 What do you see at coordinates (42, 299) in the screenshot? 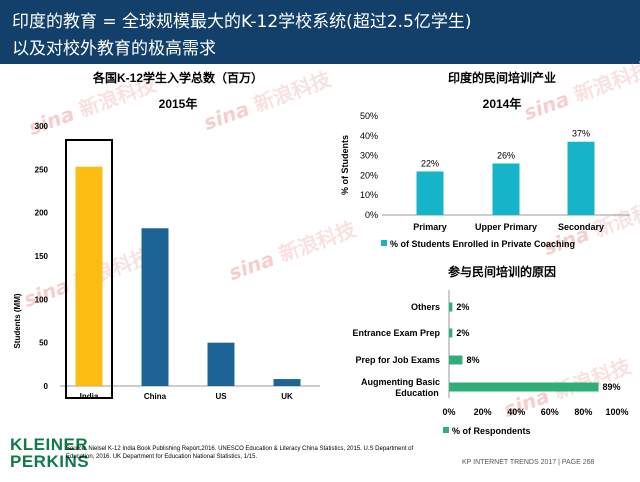
I see `y-tick-label: 100` at bounding box center [42, 299].